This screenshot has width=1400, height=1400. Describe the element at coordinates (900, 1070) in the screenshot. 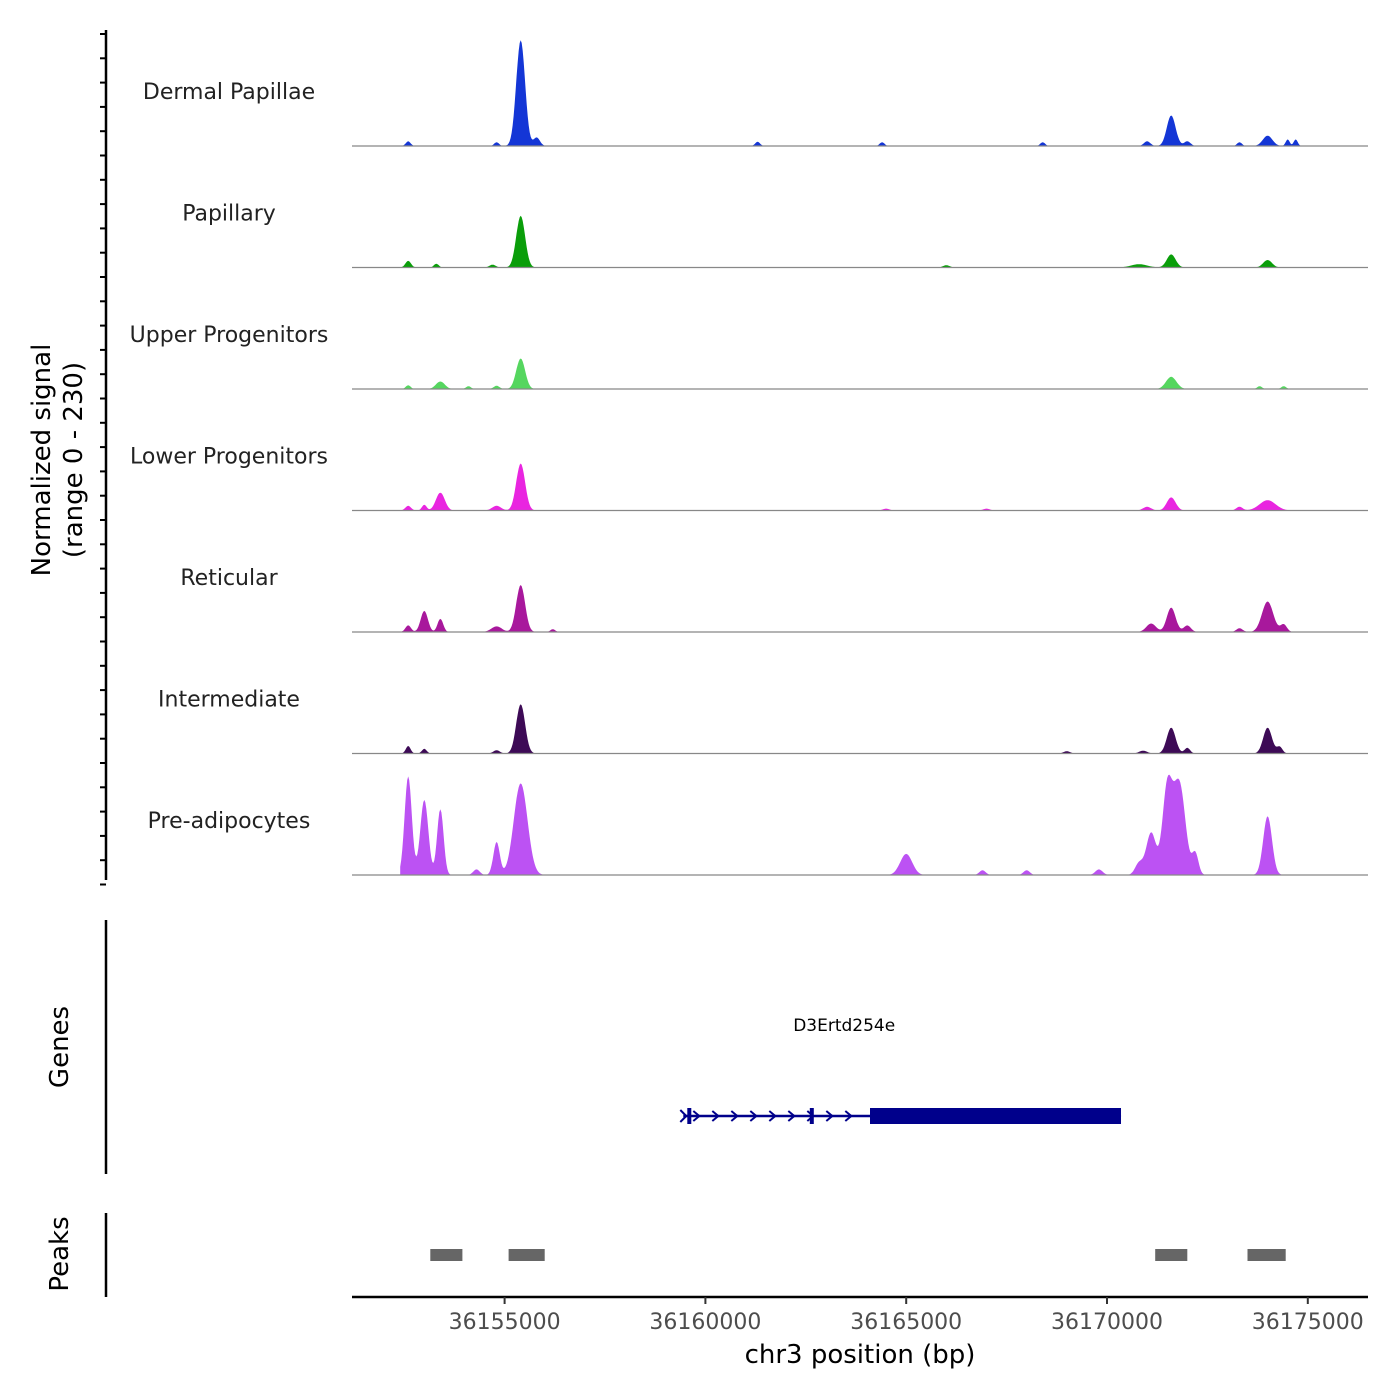

I see `gene-d3ertd254e: D3Ertd254e` at that location.